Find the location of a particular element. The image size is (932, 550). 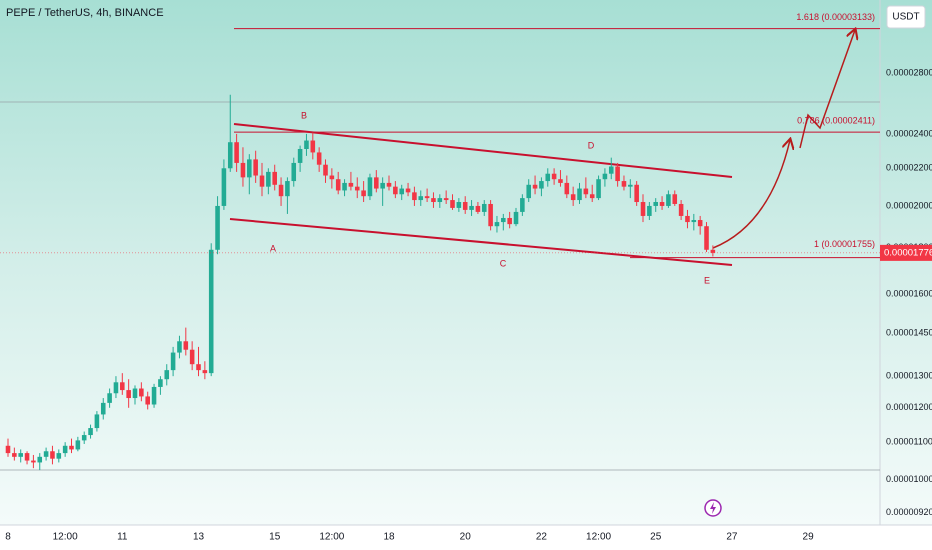

wave-label: B is located at coordinates (304, 115).